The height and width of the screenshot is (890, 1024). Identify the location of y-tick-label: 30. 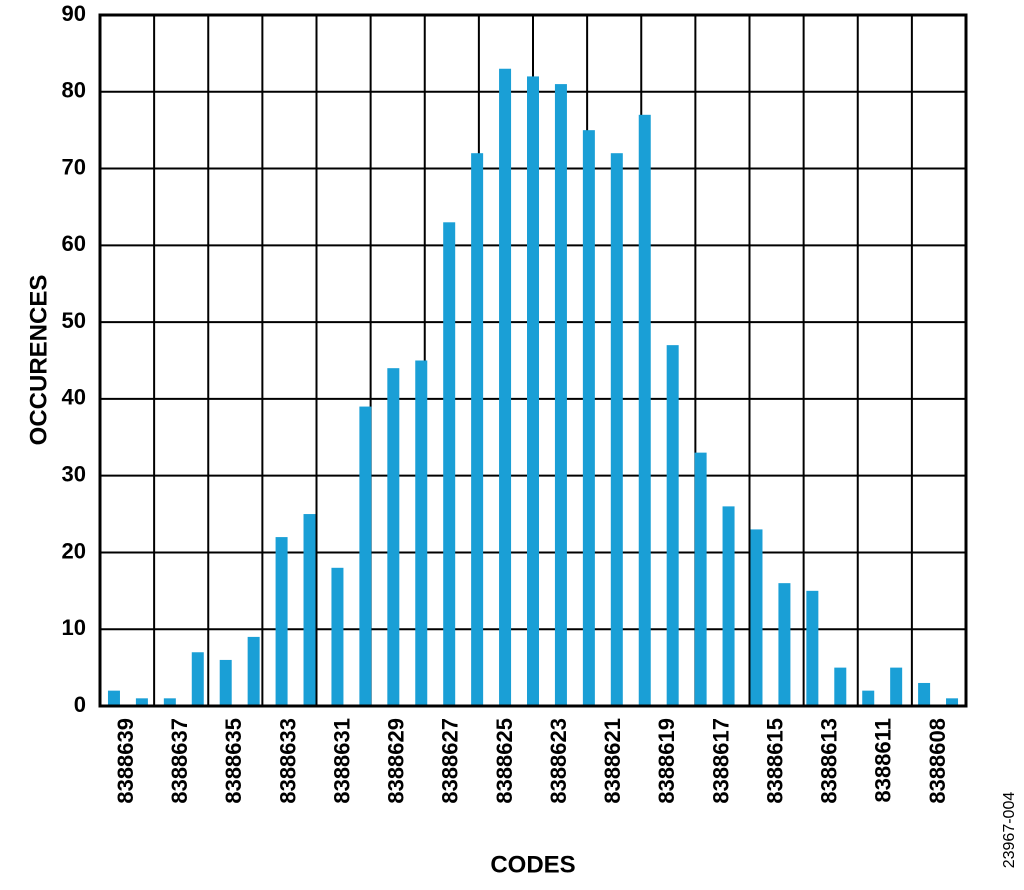
(74, 473).